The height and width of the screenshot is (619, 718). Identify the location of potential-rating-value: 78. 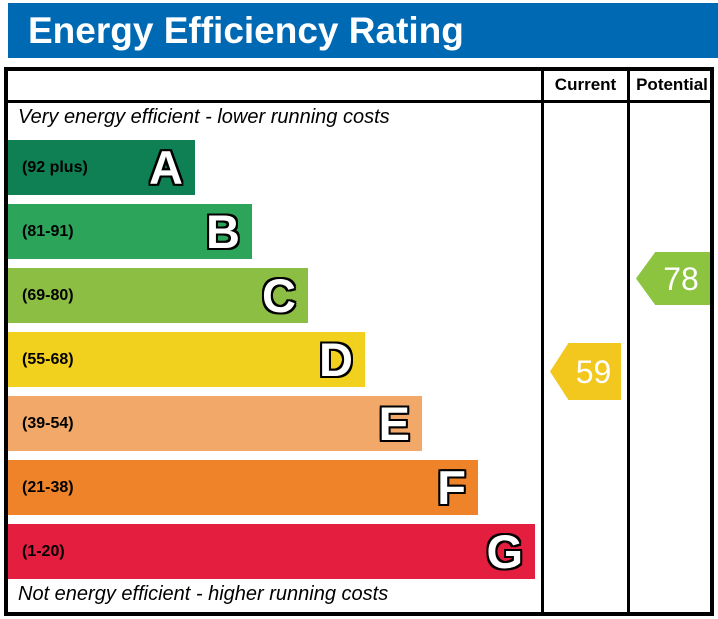
(681, 278).